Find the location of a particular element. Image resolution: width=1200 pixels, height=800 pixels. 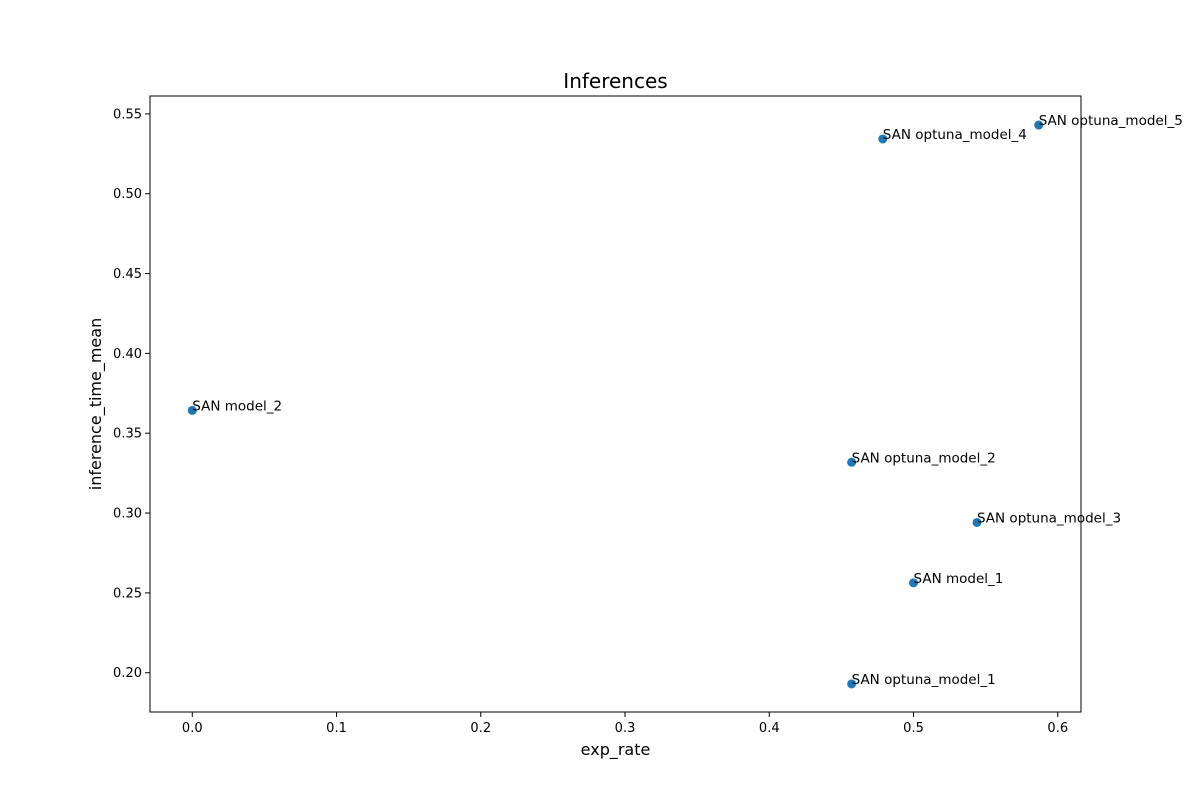

x-tick-label: 0.0 is located at coordinates (192, 728).